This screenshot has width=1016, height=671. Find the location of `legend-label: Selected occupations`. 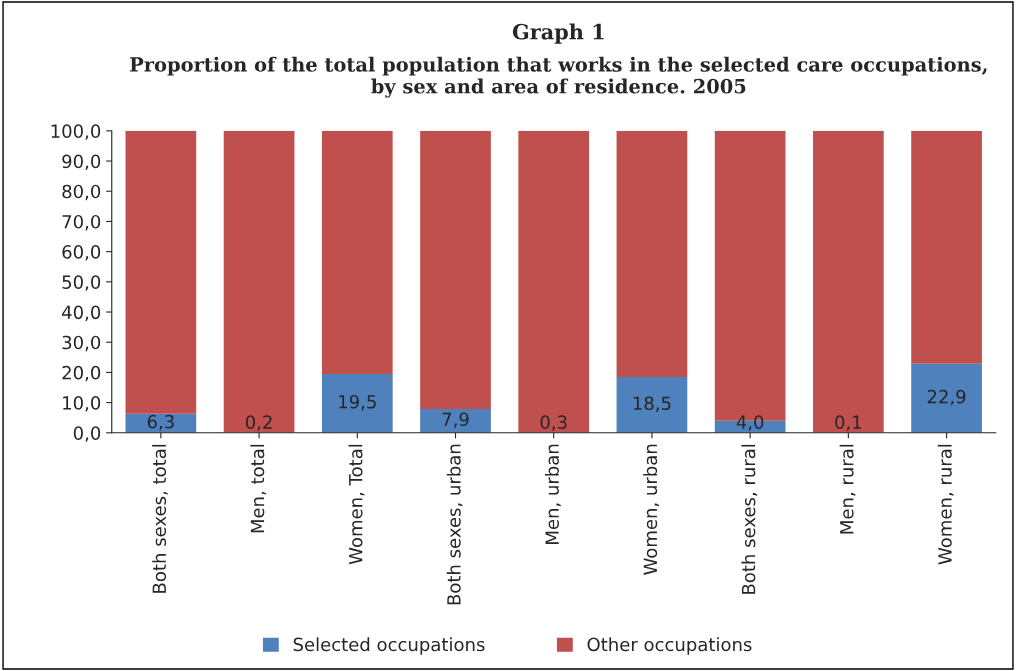

legend-label: Selected occupations is located at coordinates (389, 646).